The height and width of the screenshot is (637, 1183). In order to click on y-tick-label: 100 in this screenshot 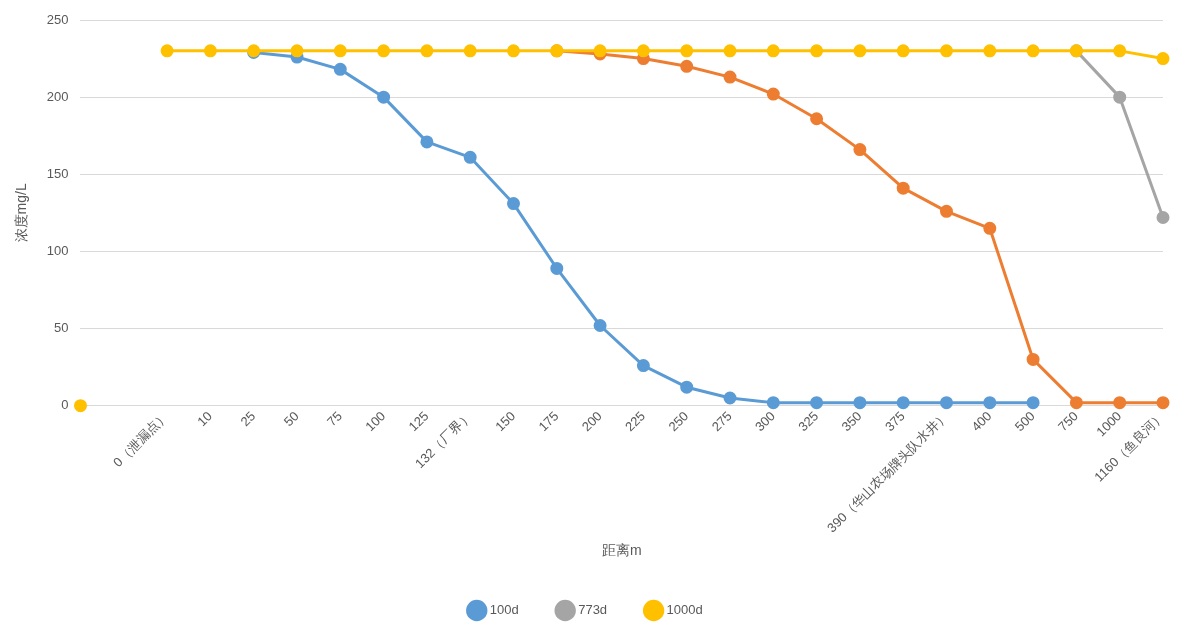, I will do `click(57, 251)`.